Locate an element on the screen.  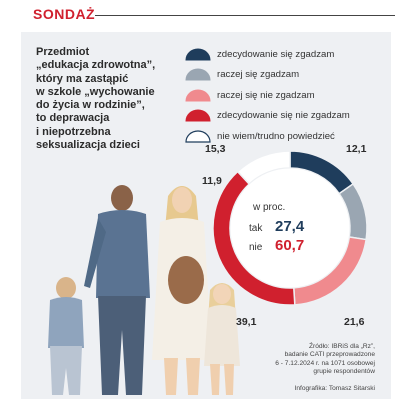
question-line: „edukacja zdrowotna”, is located at coordinates (96, 65).